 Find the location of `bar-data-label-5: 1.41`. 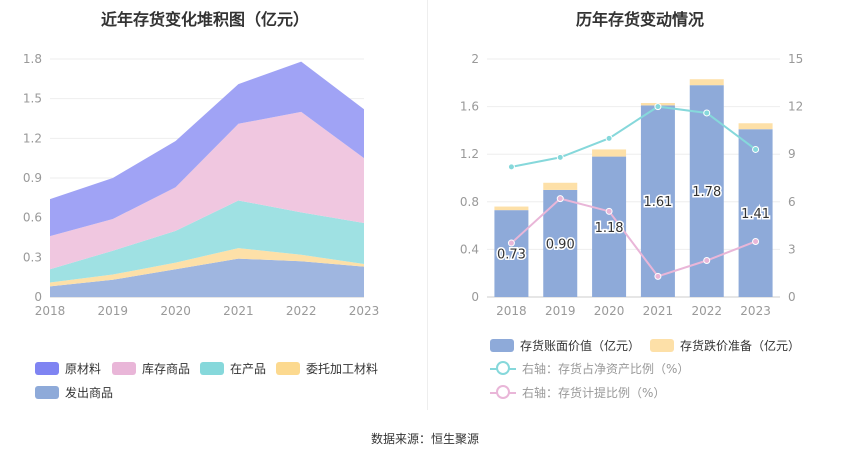

bar-data-label-5: 1.41 is located at coordinates (755, 214).